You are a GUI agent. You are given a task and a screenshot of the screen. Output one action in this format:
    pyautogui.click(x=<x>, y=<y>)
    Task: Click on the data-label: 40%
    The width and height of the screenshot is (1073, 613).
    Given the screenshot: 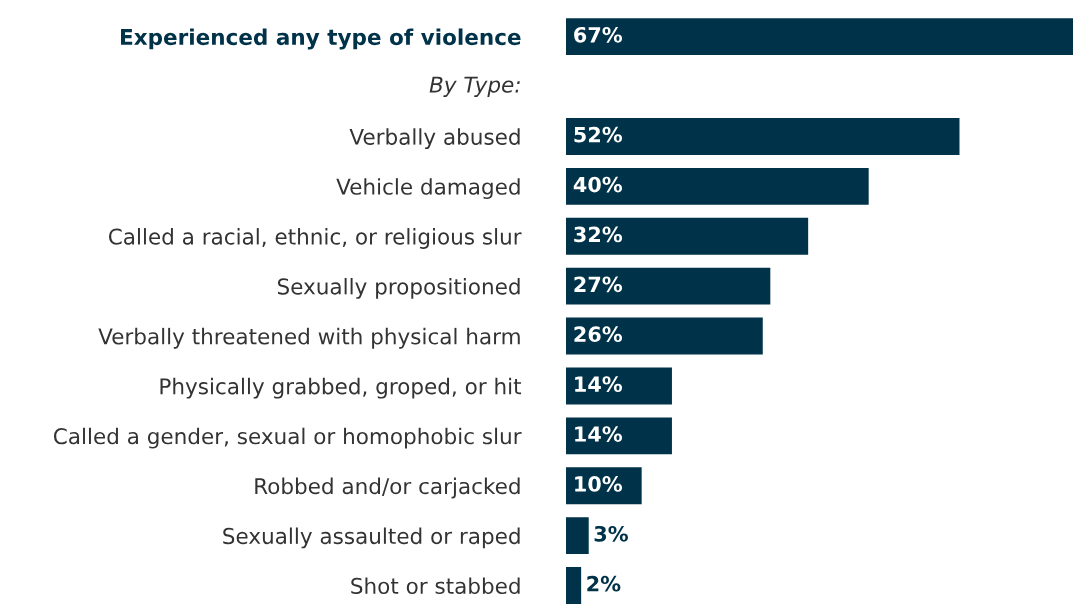 What is the action you would take?
    pyautogui.click(x=598, y=184)
    